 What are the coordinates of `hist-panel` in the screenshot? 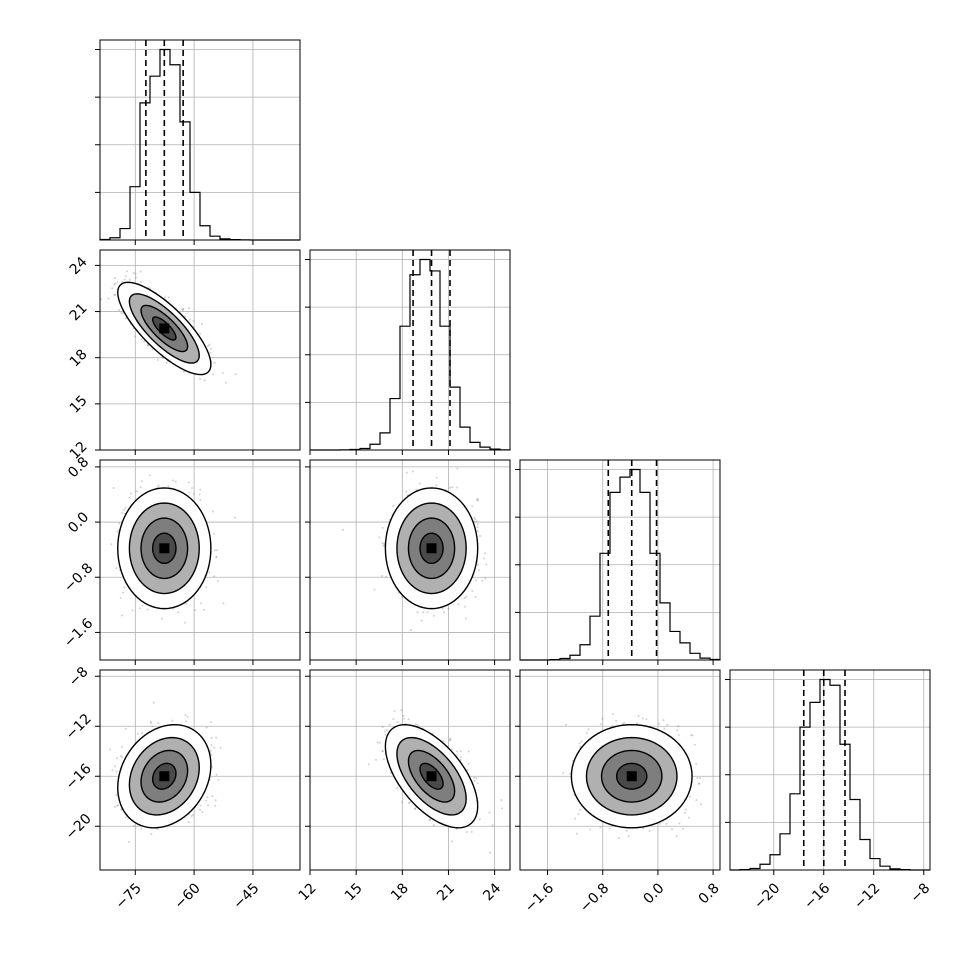 It's located at (408, 352).